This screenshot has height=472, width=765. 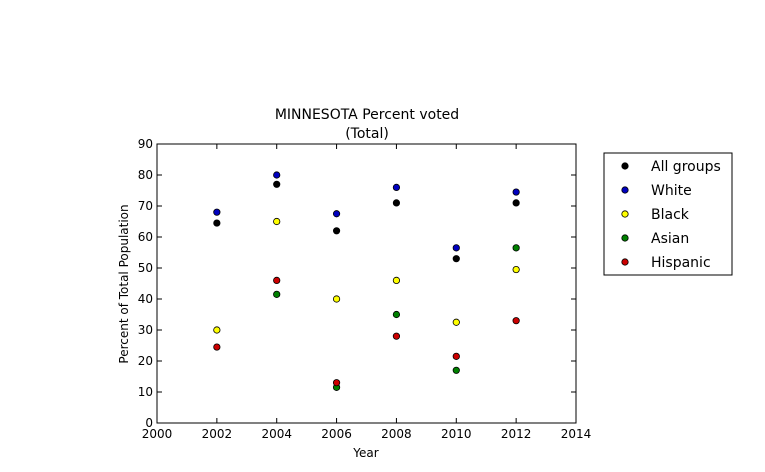 What do you see at coordinates (145, 330) in the screenshot?
I see `y-tick-label: 30` at bounding box center [145, 330].